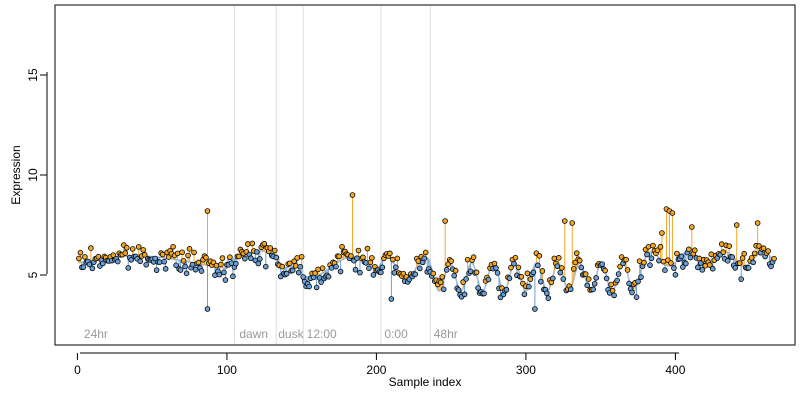  What do you see at coordinates (291, 334) in the screenshot?
I see `phase-label: dusk` at bounding box center [291, 334].